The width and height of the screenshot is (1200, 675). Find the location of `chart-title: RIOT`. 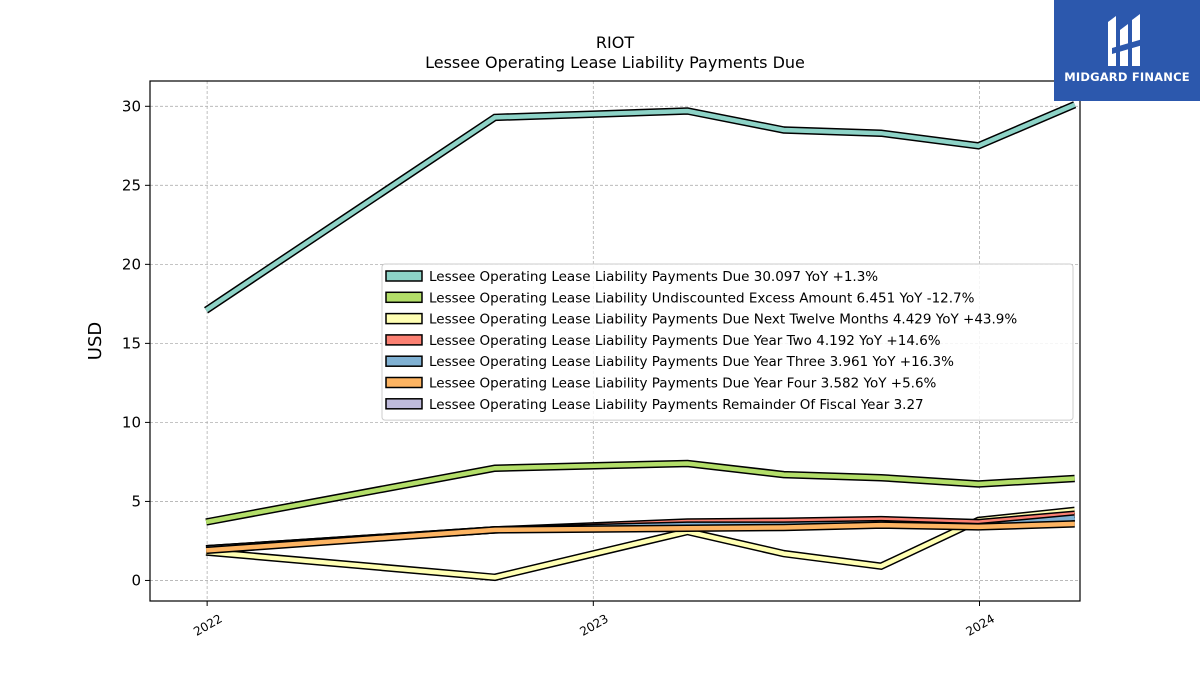

chart-title: RIOT is located at coordinates (615, 42).